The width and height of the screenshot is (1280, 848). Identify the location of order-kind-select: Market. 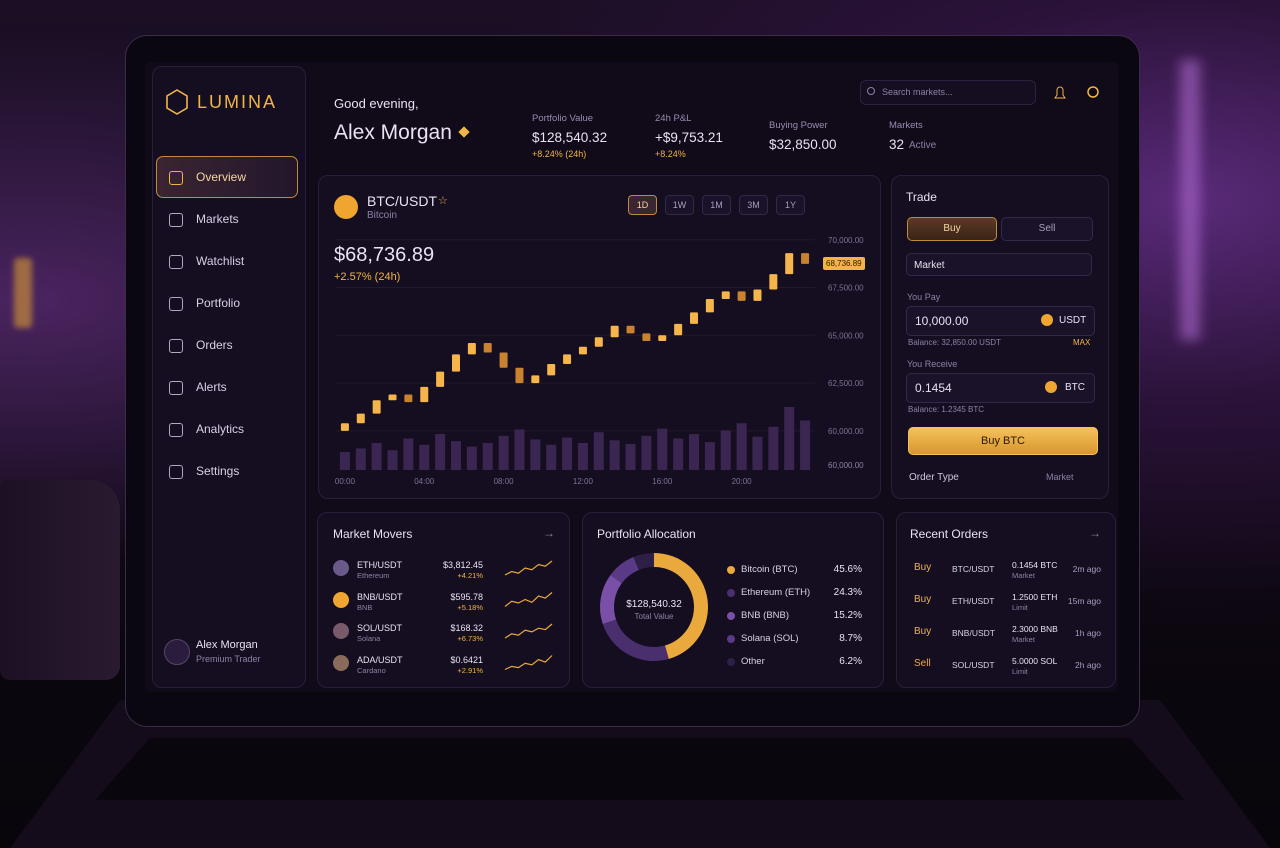
(999, 264).